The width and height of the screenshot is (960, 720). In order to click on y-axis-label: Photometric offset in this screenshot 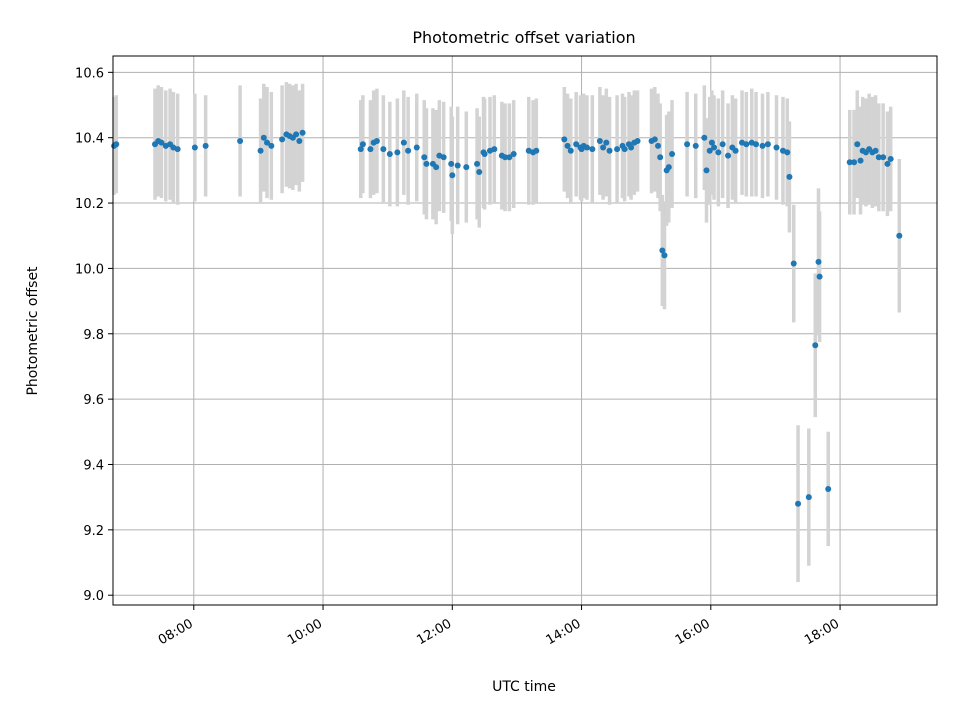, I will do `click(33, 331)`.